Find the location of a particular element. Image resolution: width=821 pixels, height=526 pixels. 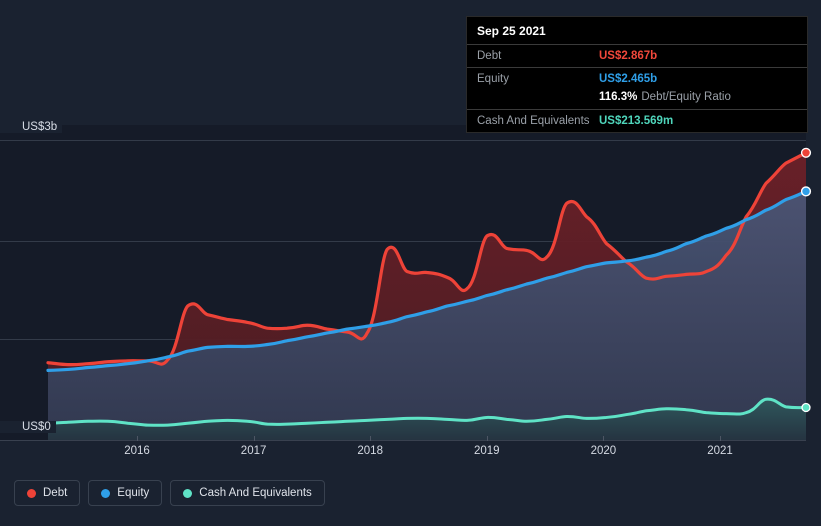

tooltip-row-ratio: 116.3% Debt/Equity Ratio is located at coordinates (637, 99).